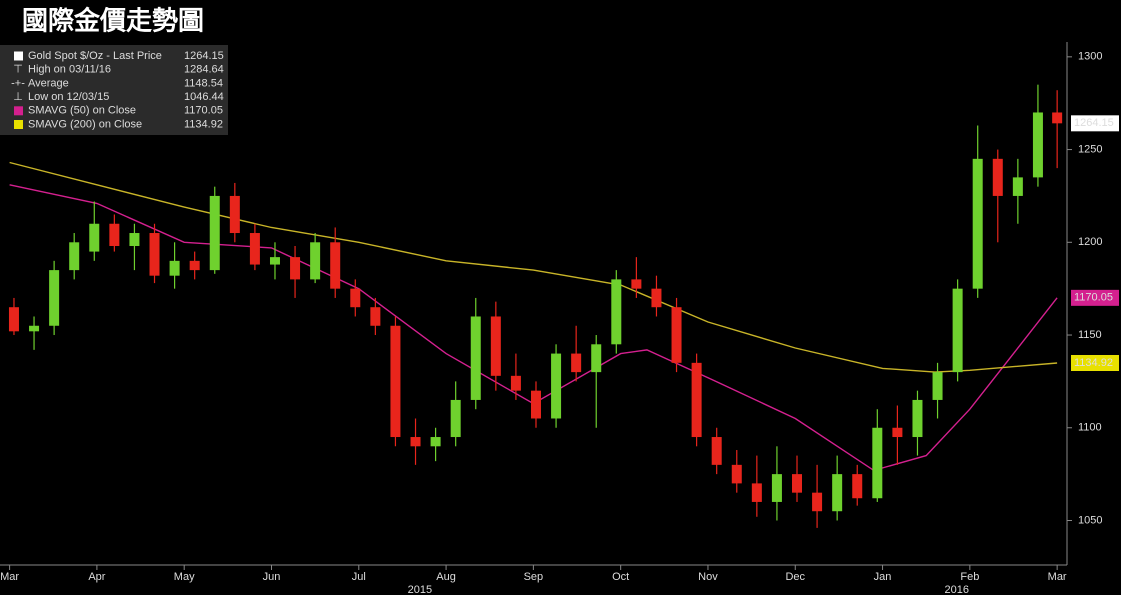  What do you see at coordinates (95, 56) in the screenshot?
I see `legend-label: Gold Spot $/Oz - Last Price` at bounding box center [95, 56].